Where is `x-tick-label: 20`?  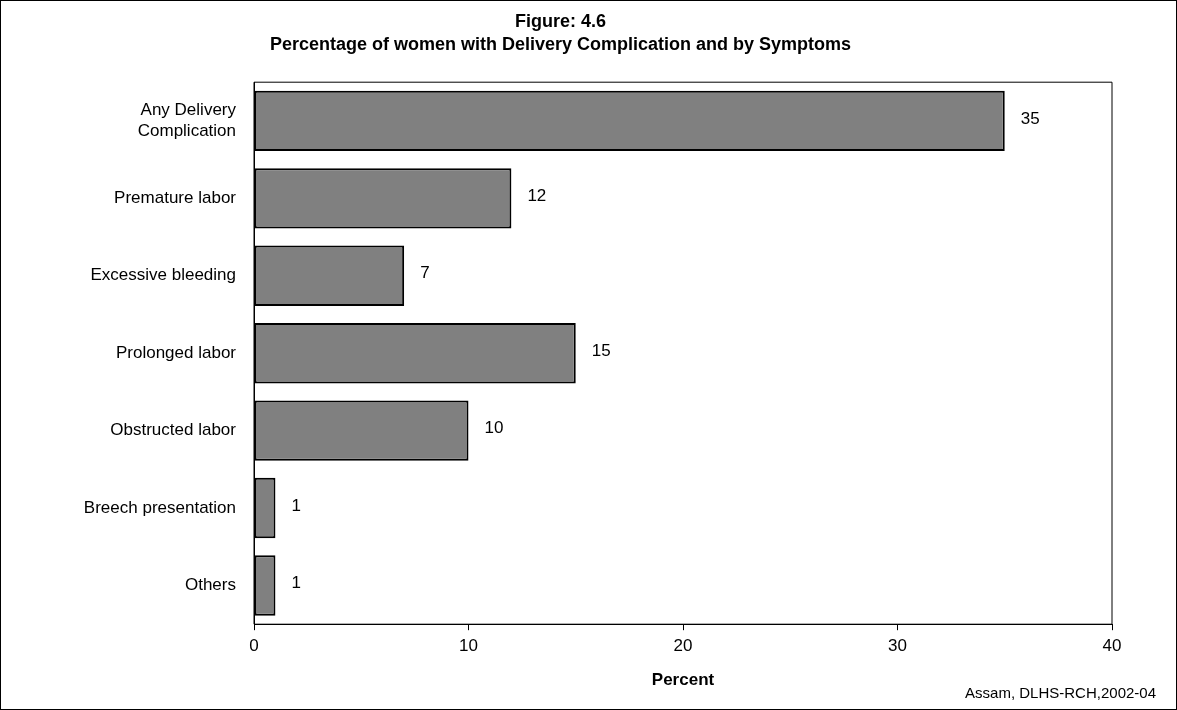 x-tick-label: 20 is located at coordinates (683, 646).